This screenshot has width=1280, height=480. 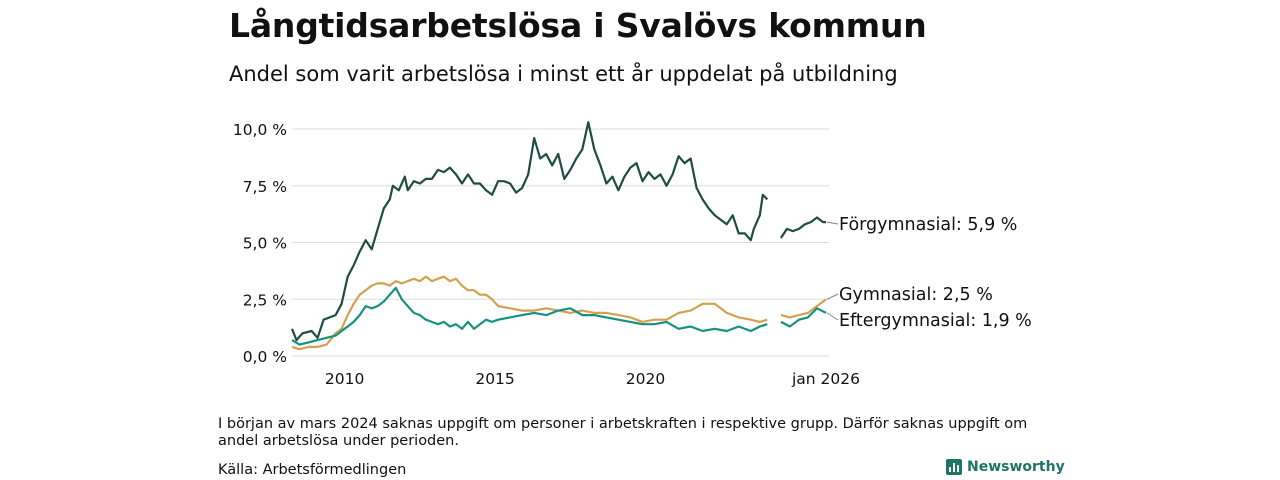 What do you see at coordinates (578, 25) in the screenshot?
I see `chart-title: Långtidsarbetslösa i Svalövs kommun` at bounding box center [578, 25].